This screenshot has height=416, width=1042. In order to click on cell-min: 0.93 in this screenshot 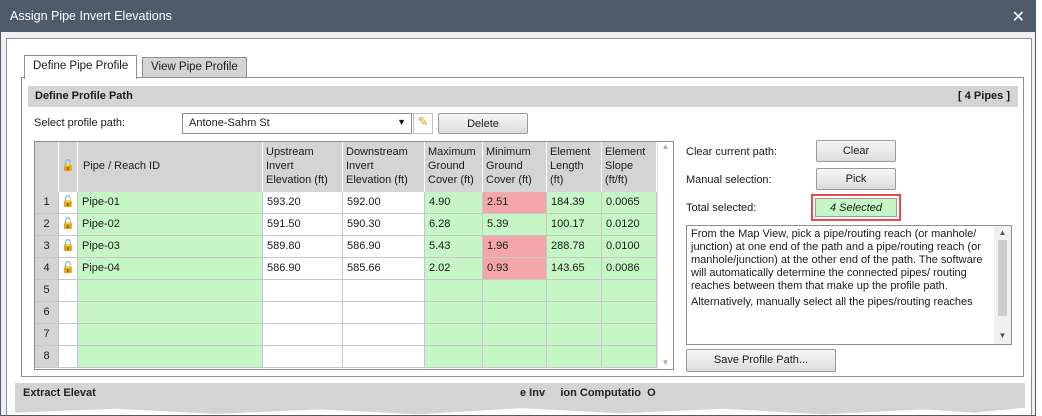, I will do `click(515, 269)`.